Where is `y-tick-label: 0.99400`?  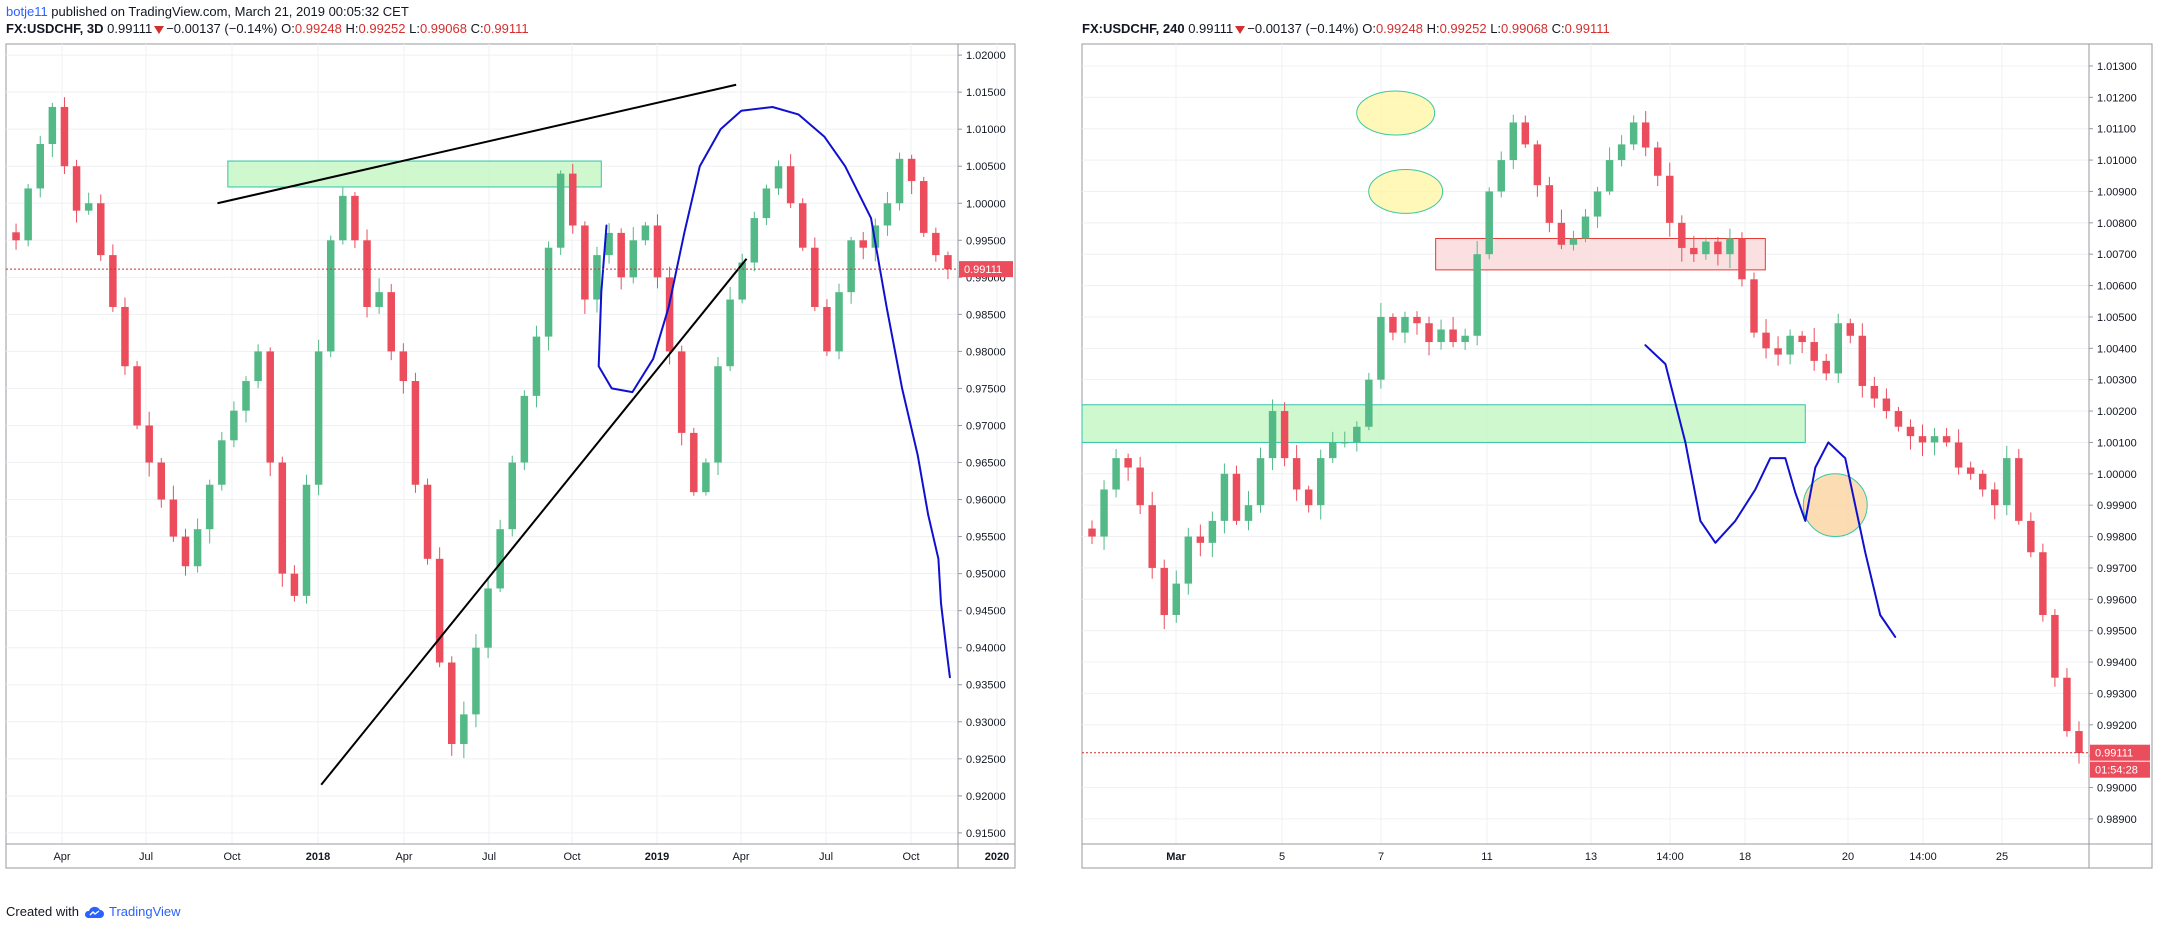
y-tick-label: 0.99400 is located at coordinates (2117, 663).